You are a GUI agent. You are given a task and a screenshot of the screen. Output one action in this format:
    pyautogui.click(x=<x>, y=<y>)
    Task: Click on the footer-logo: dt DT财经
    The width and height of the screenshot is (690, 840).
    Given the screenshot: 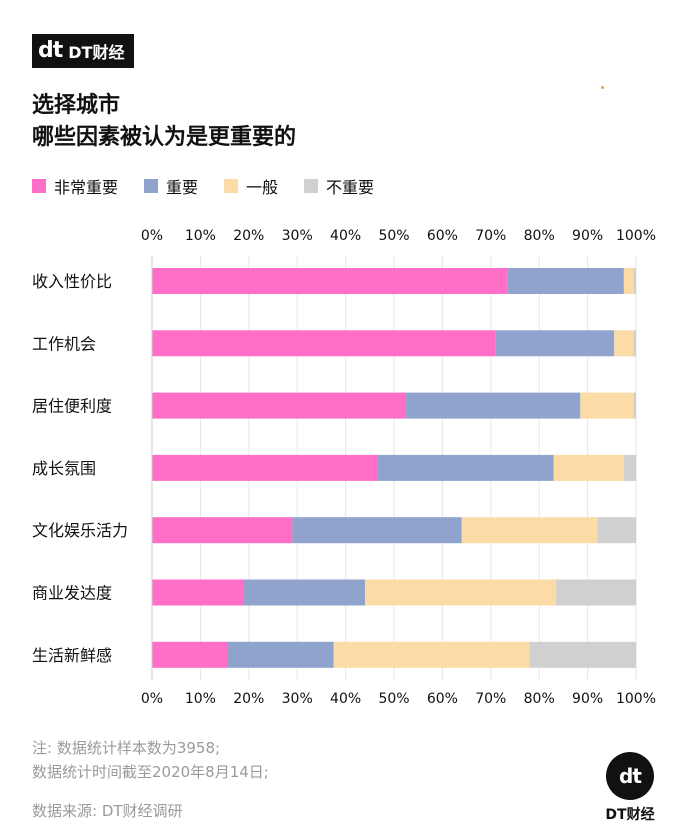 What is the action you would take?
    pyautogui.click(x=630, y=788)
    